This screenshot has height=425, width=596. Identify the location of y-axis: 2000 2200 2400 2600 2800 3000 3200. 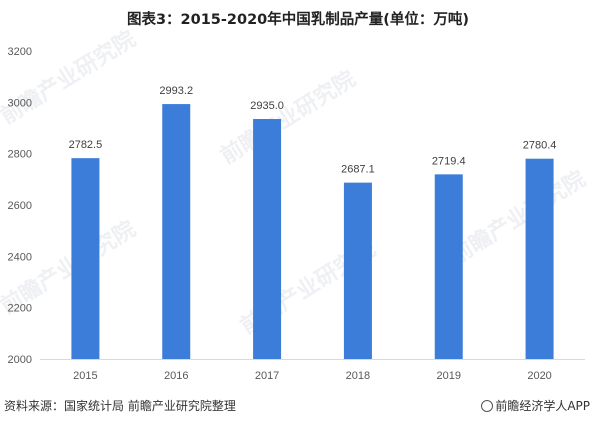
(20, 206).